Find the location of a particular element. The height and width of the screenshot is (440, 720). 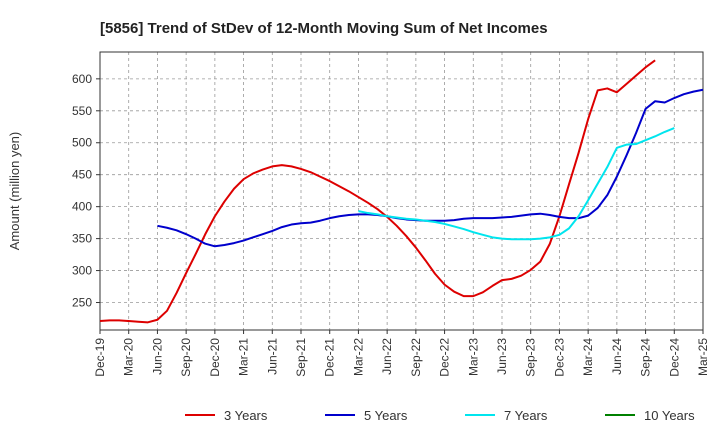

legend-label-7-years: 7 Years is located at coordinates (526, 415).